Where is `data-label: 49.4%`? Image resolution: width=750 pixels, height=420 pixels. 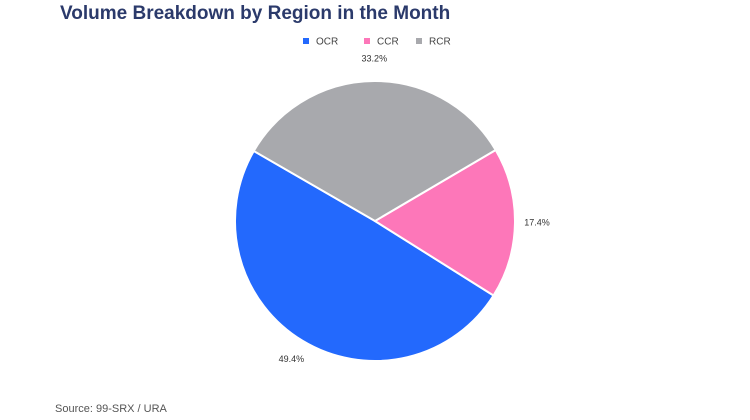 data-label: 49.4% is located at coordinates (292, 359).